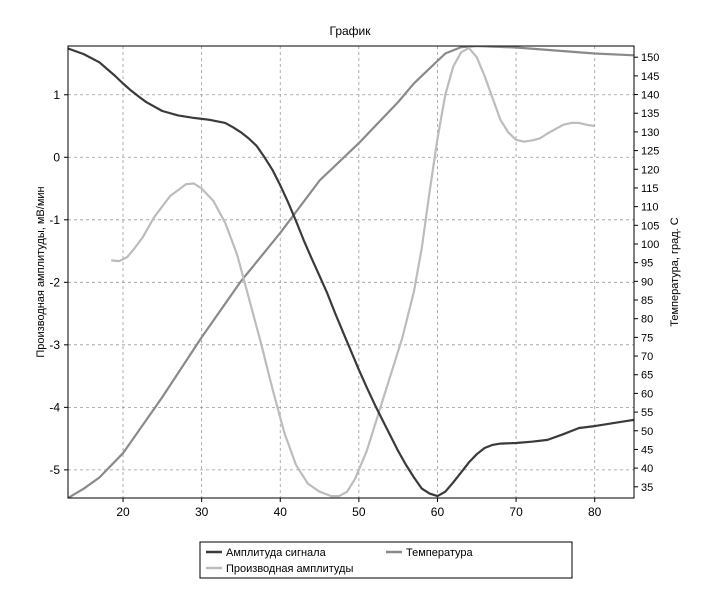 Image resolution: width=702 pixels, height=610 pixels. What do you see at coordinates (281, 512) in the screenshot?
I see `x-tick-label: 40` at bounding box center [281, 512].